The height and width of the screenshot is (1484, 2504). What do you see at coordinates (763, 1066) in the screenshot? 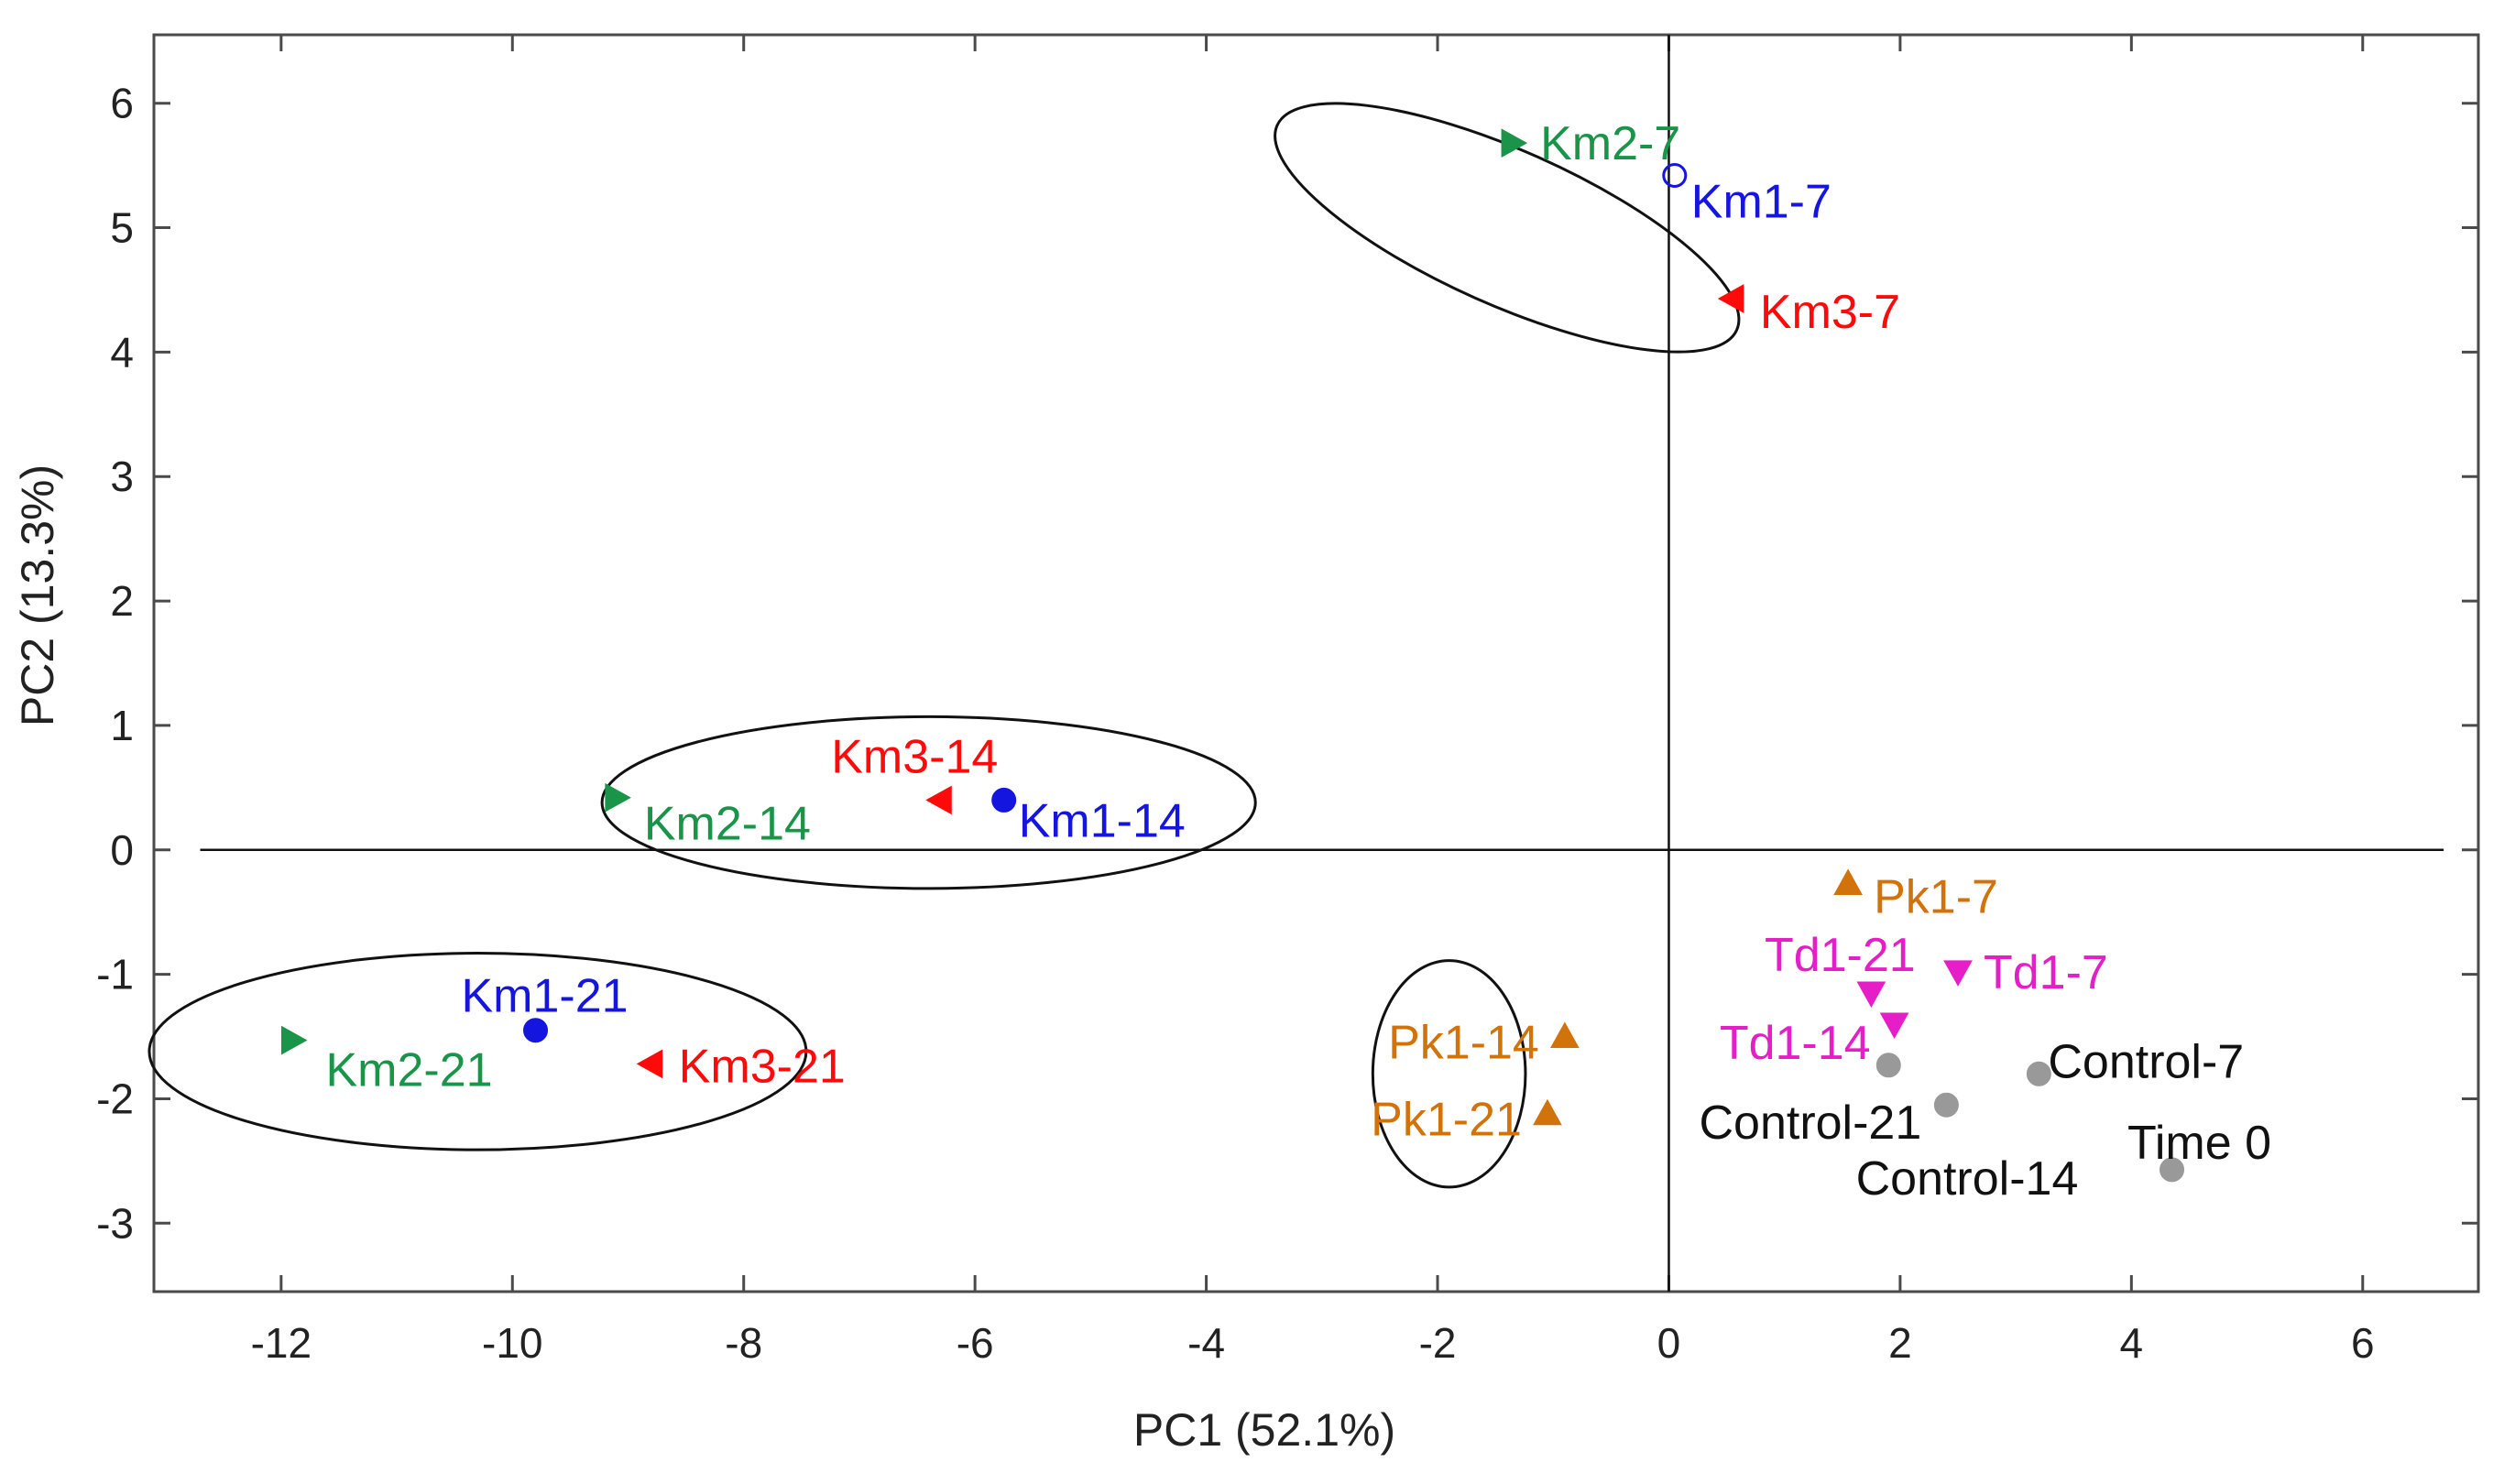
I see `point-label: Km3-21` at bounding box center [763, 1066].